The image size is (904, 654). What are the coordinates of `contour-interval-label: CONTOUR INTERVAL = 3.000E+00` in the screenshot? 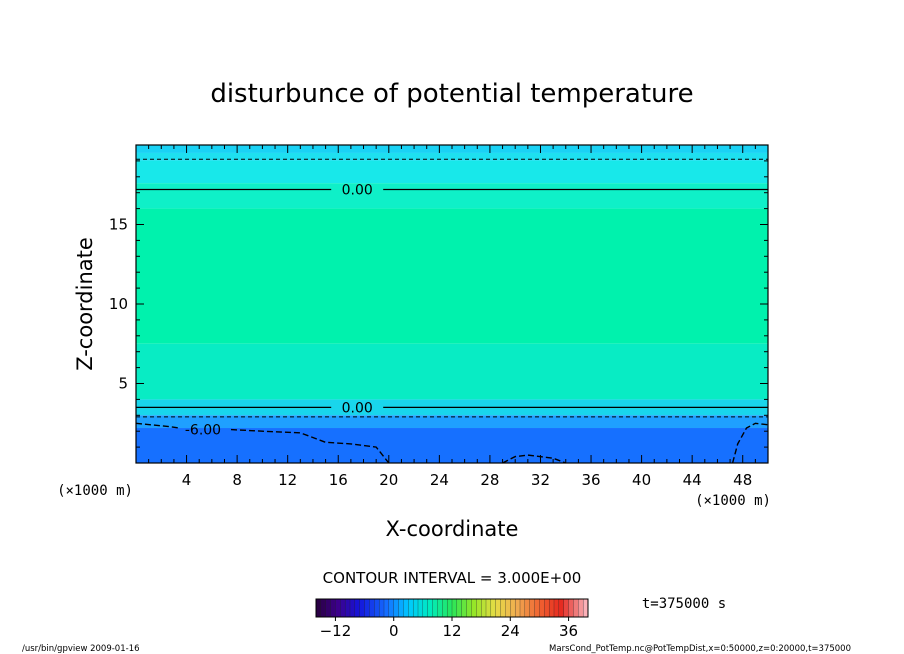 It's located at (452, 578).